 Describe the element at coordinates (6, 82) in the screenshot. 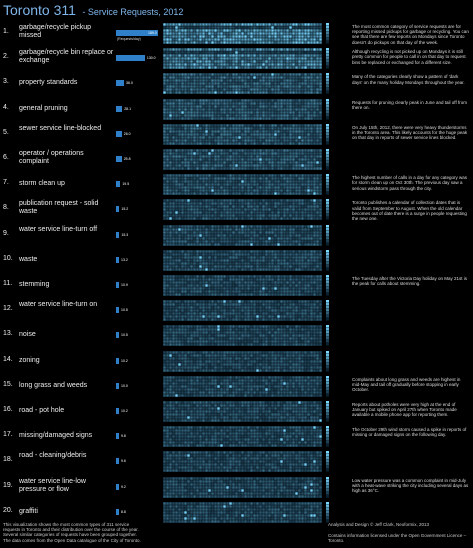

I see `category-rank: 3.` at that location.